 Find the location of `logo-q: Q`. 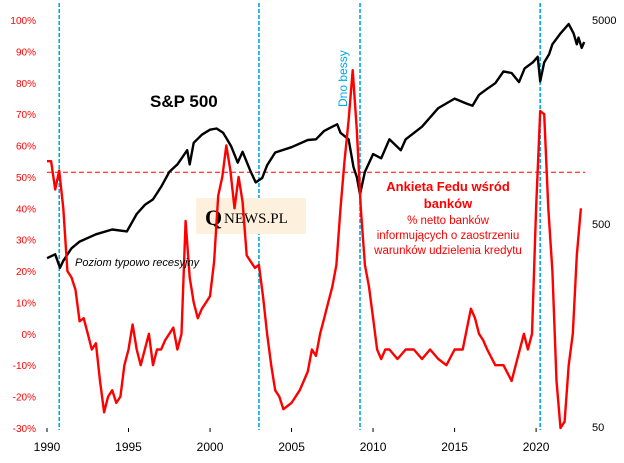

logo-q: Q is located at coordinates (213, 217).